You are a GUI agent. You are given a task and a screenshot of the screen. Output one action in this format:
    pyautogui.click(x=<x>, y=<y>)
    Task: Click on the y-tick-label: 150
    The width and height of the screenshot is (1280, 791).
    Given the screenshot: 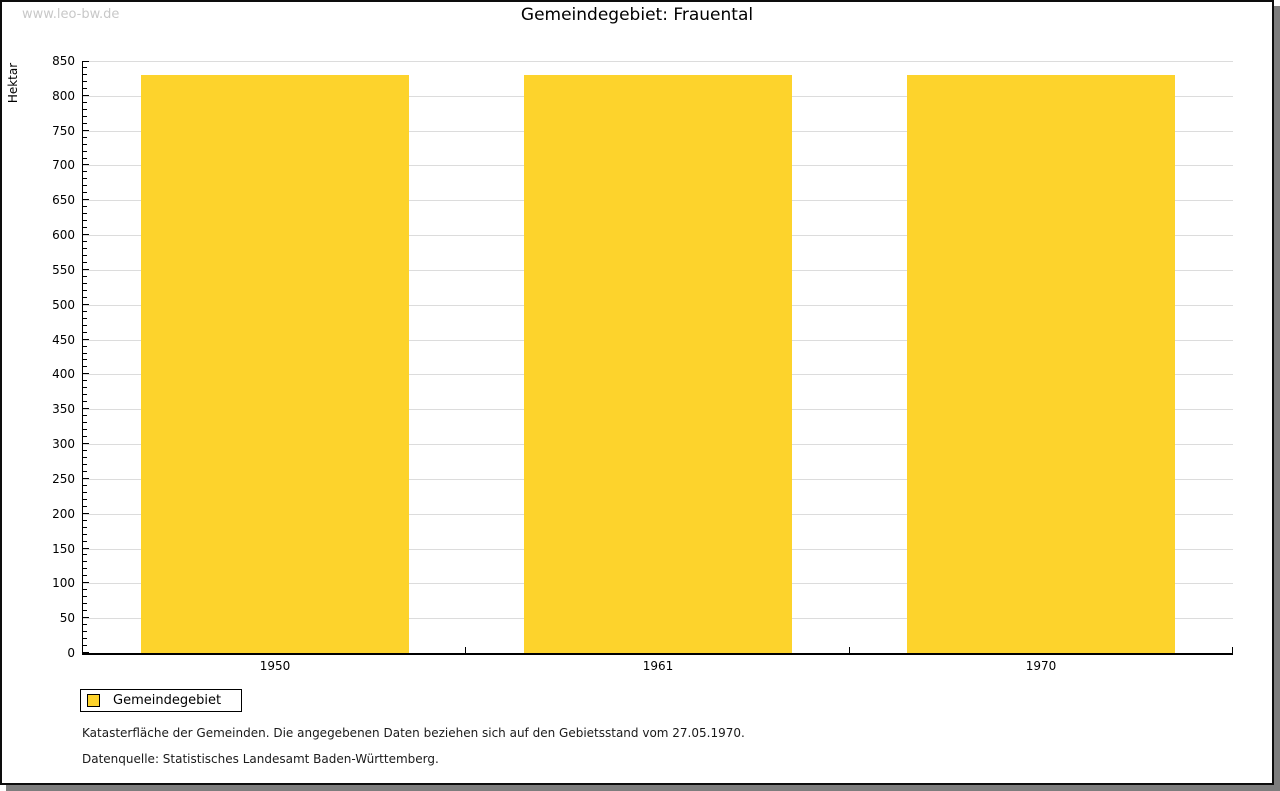 What is the action you would take?
    pyautogui.click(x=63, y=549)
    